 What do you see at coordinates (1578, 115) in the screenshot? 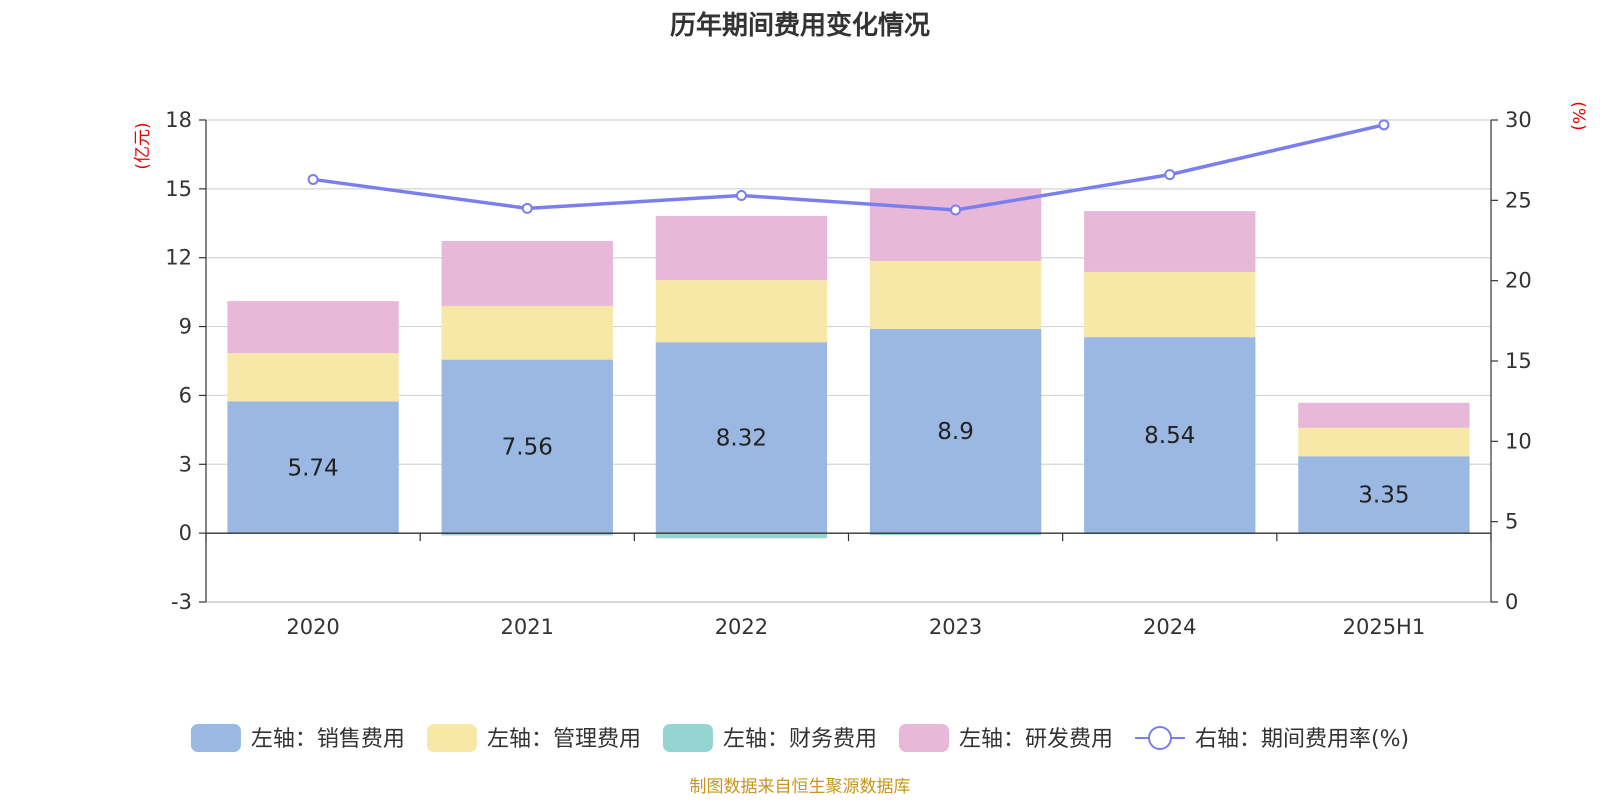
I see `right-axis-unit-label: (%)` at bounding box center [1578, 115].